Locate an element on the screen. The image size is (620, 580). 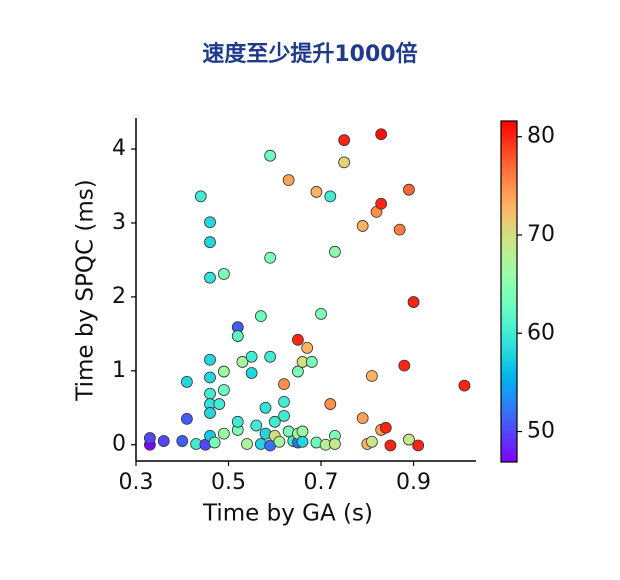
y-tick-label: 3 is located at coordinates (119, 222).